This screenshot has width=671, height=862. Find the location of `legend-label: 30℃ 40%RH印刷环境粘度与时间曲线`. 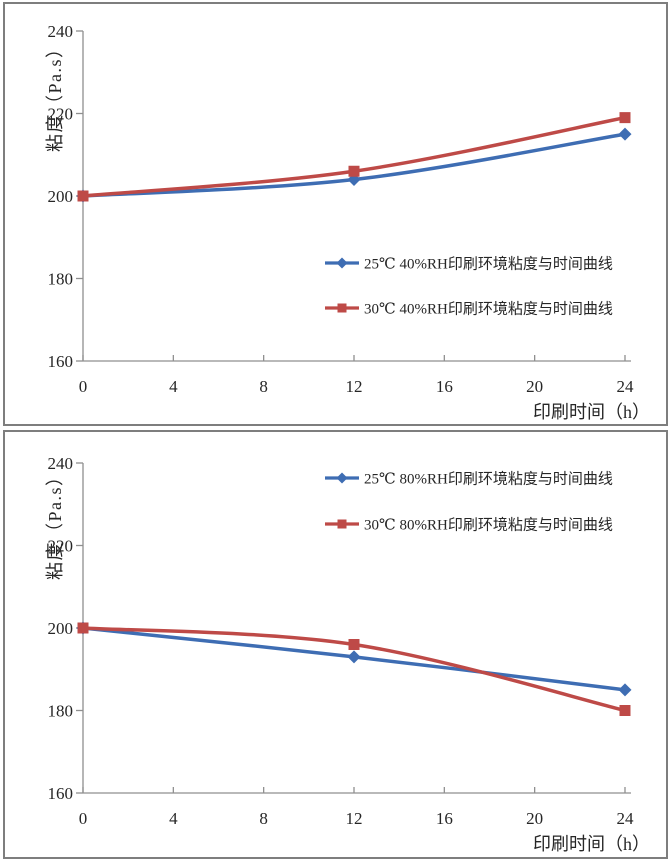

legend-label: 30℃ 40%RH印刷环境粘度与时间曲线 is located at coordinates (488, 309).